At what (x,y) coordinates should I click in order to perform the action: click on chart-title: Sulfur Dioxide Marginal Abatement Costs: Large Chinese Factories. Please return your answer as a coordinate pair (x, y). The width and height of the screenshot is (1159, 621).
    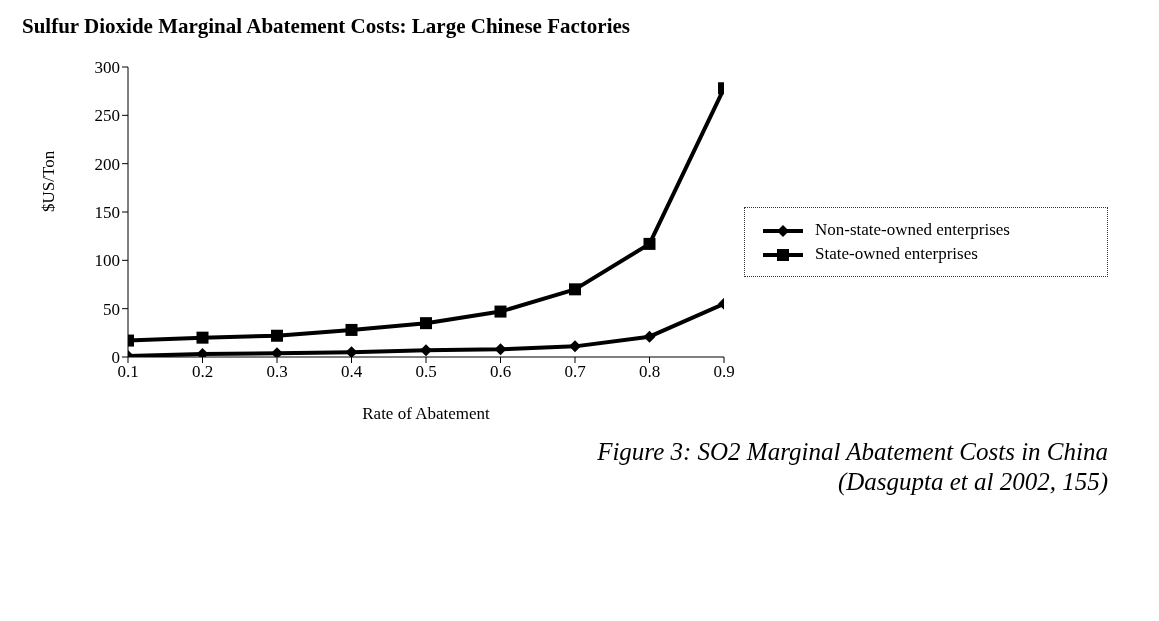
    Looking at the image, I should click on (326, 26).